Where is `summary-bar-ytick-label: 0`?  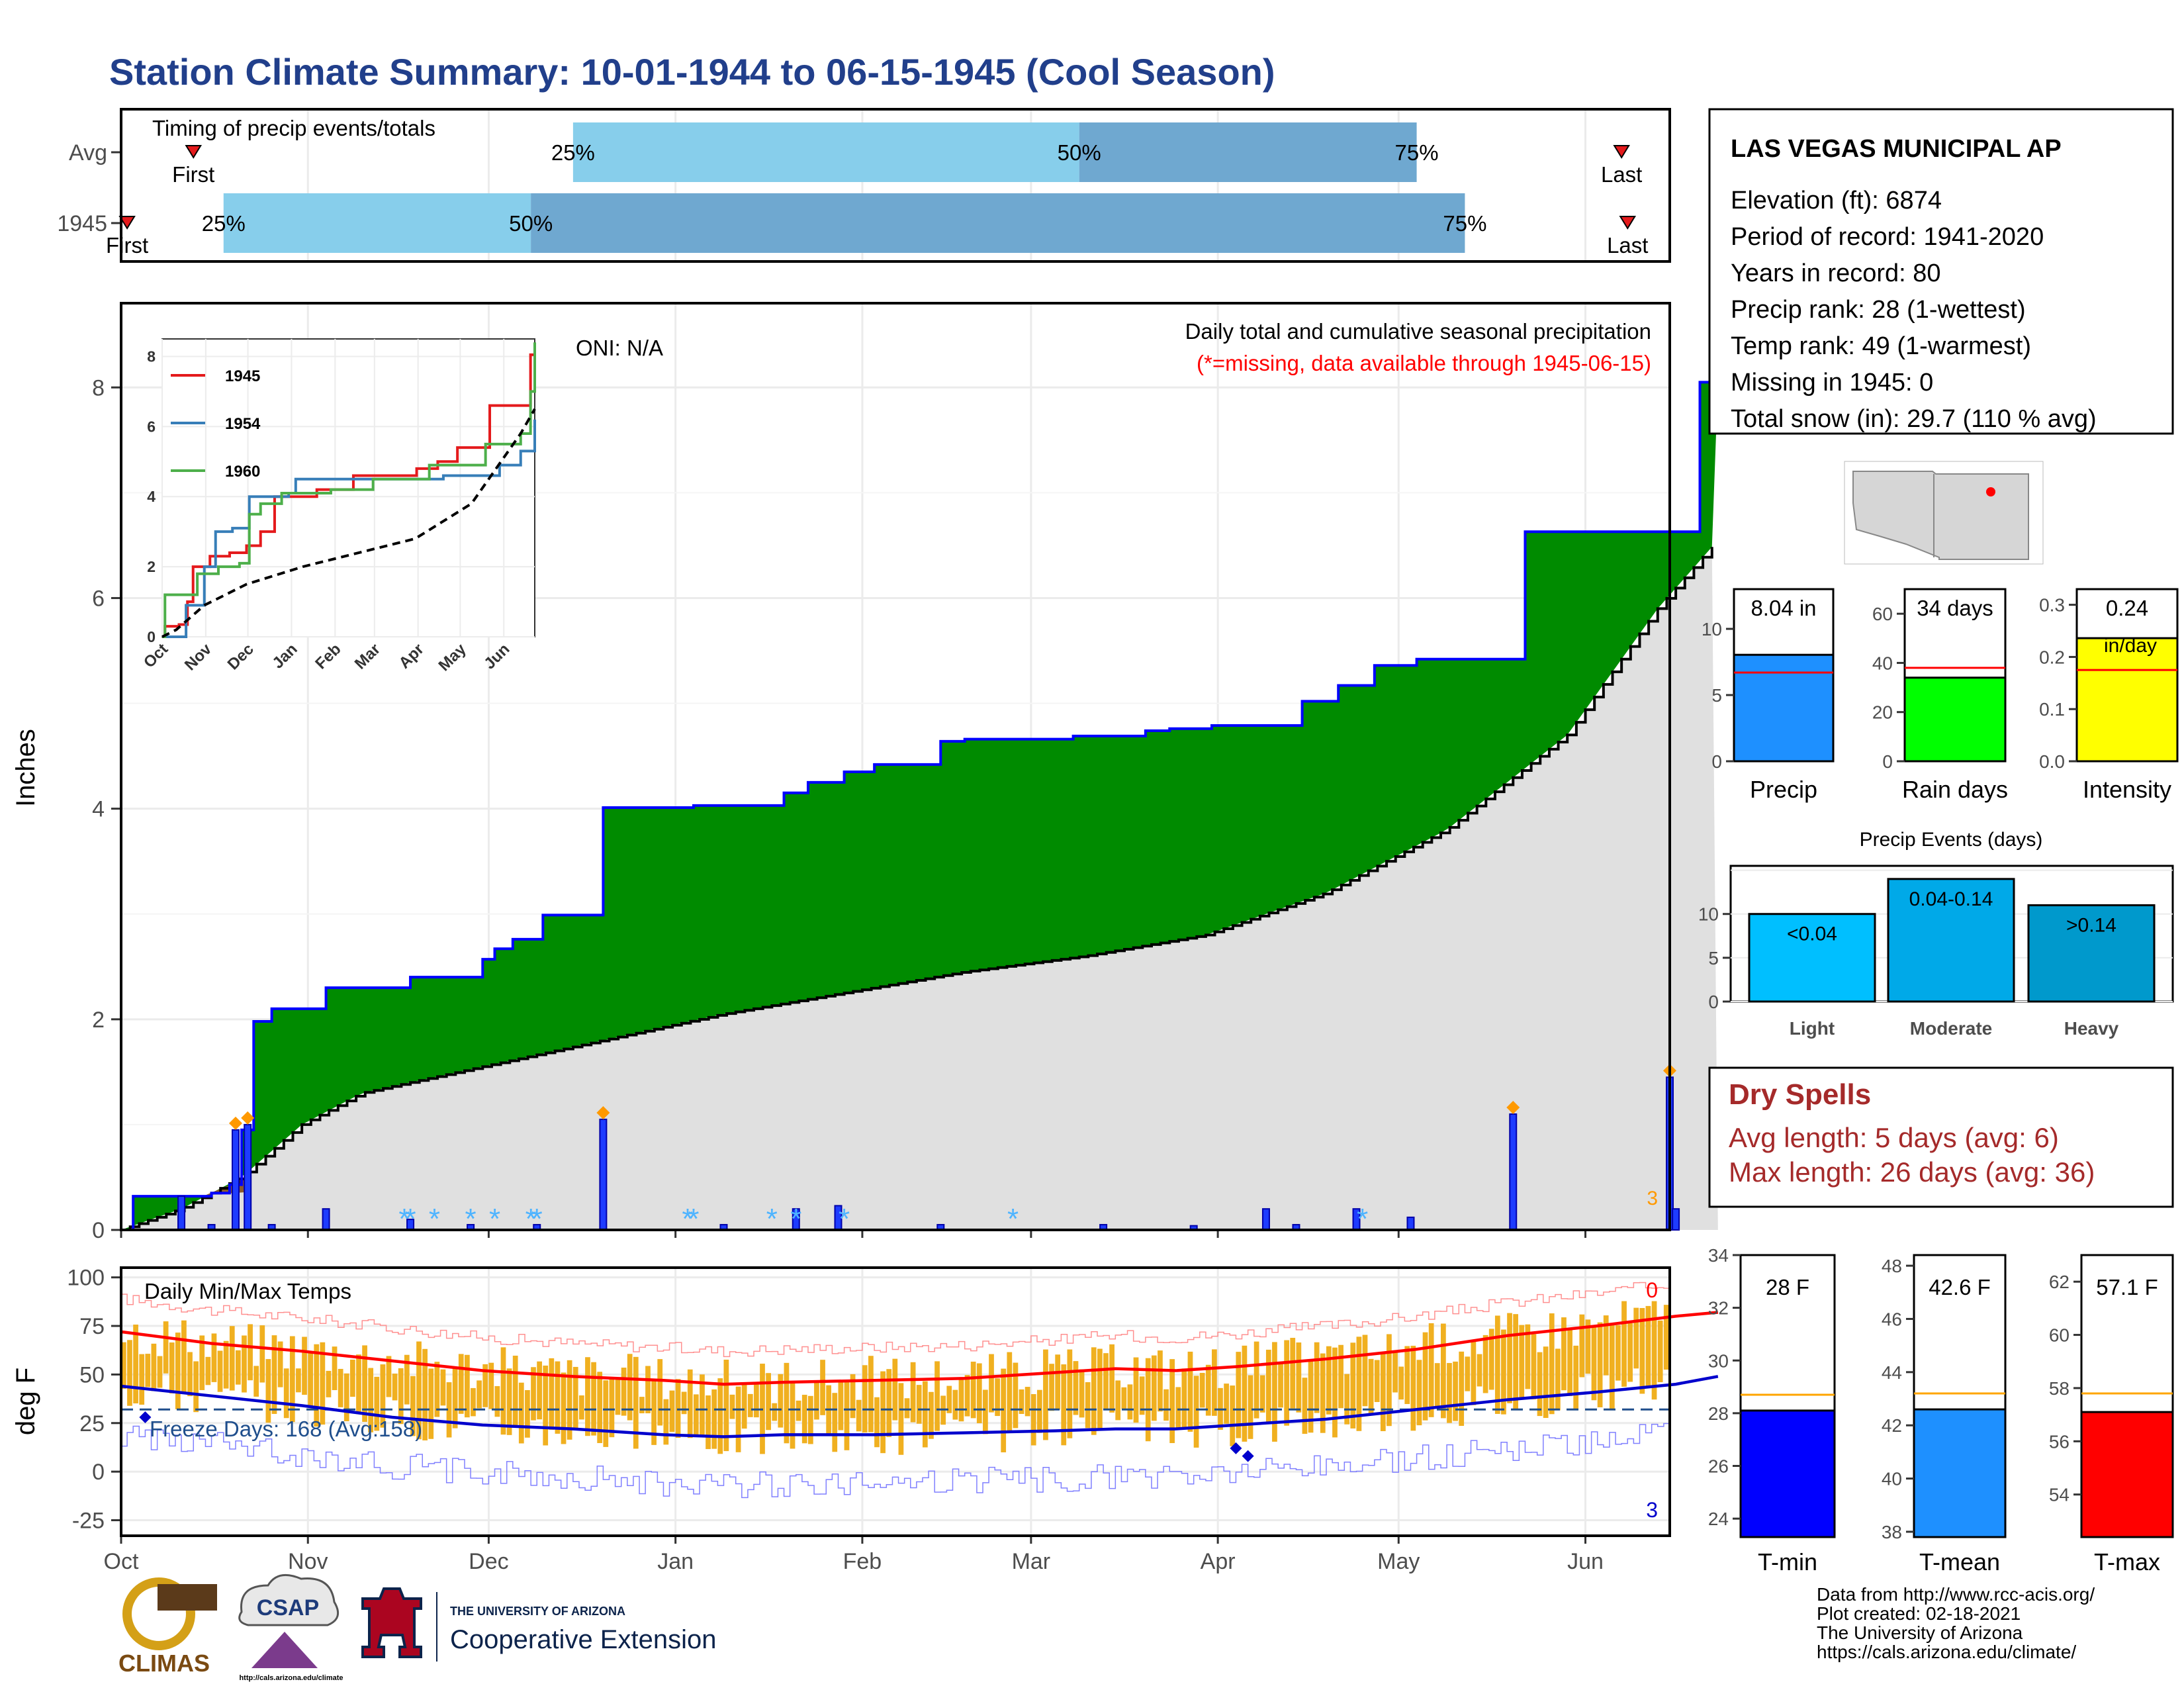
summary-bar-ytick-label: 0 is located at coordinates (1888, 761).